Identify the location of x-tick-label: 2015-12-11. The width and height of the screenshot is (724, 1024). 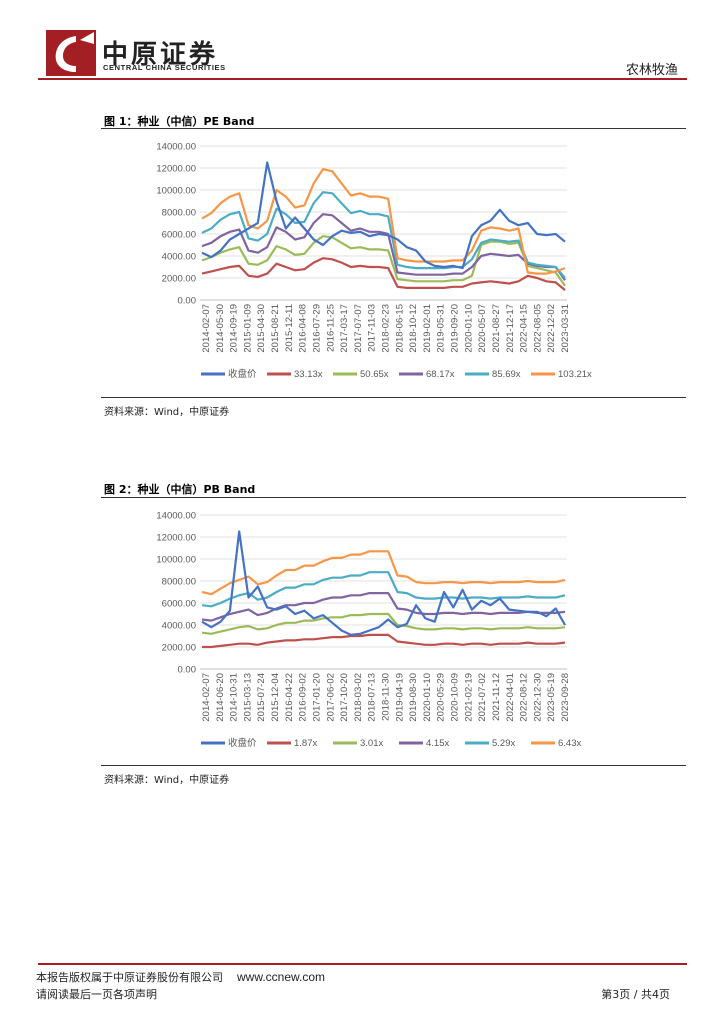
(289, 328).